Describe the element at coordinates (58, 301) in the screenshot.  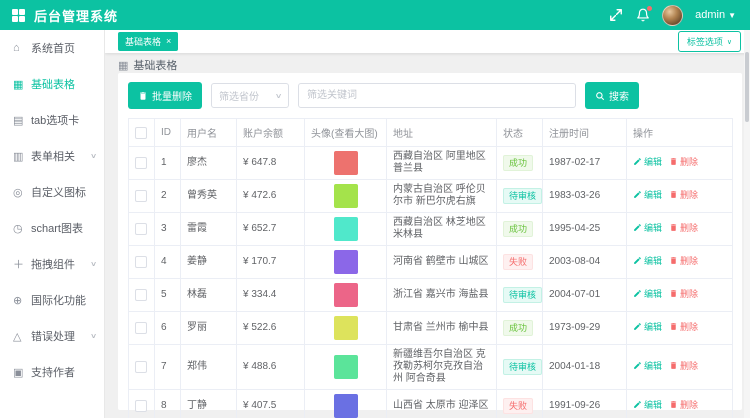
I see `sidebar-item-label: 国际化功能` at that location.